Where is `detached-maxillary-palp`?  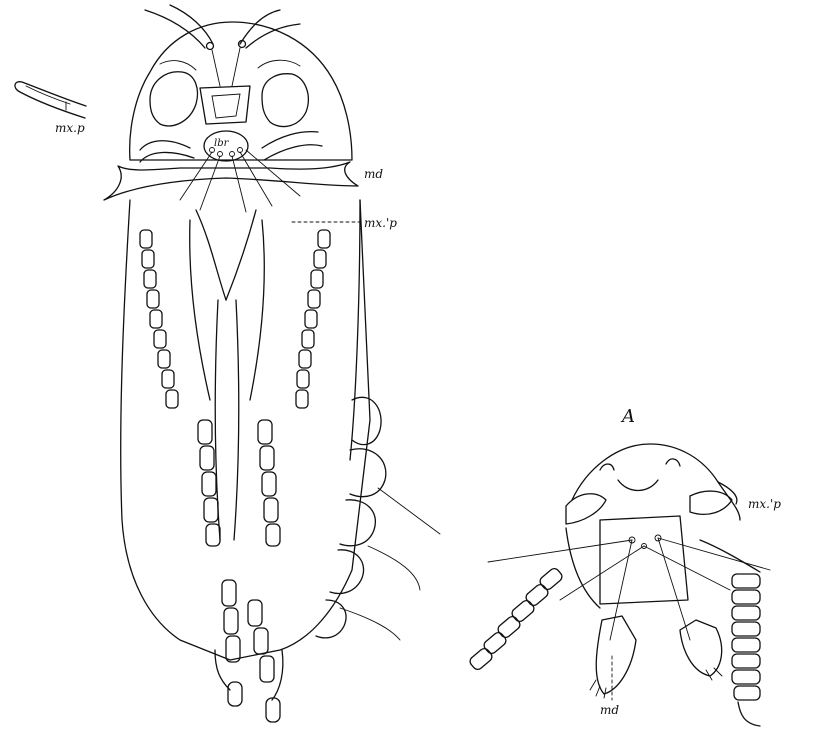
detached-maxillary-palp is located at coordinates (50, 100).